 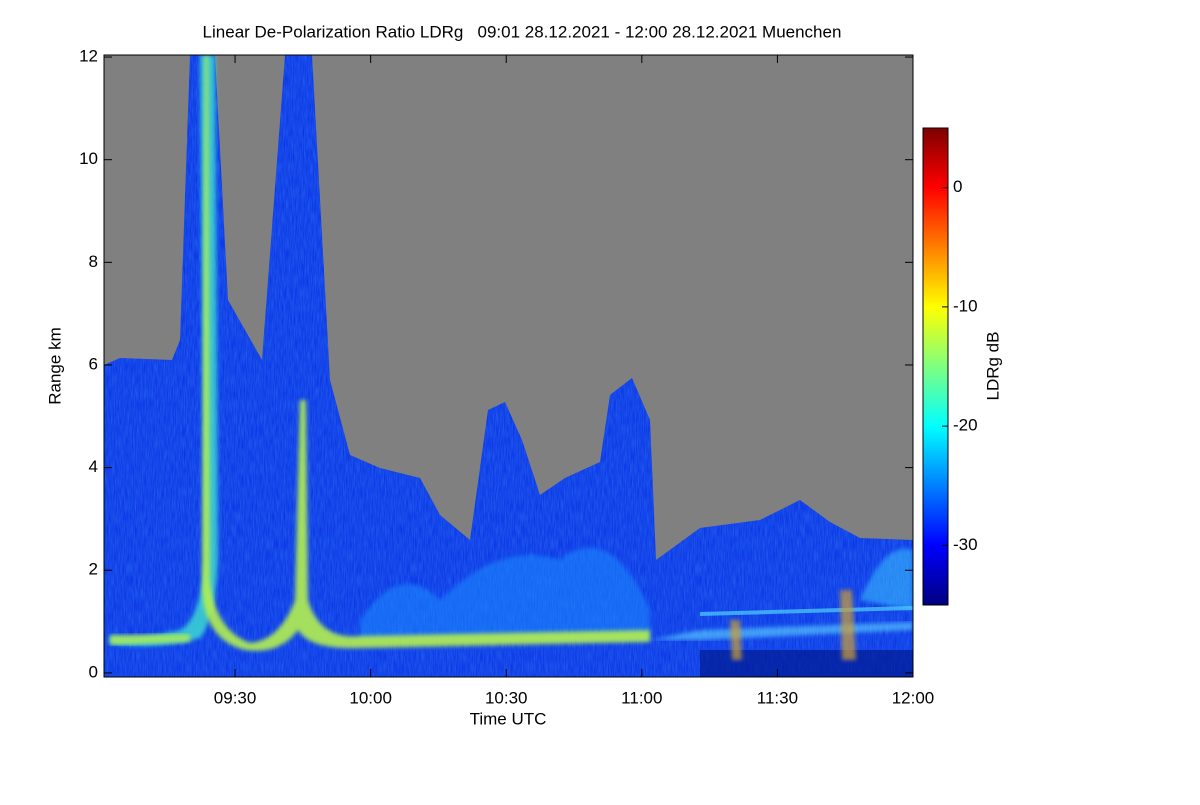 I want to click on colorbar-label: LDRg dB, so click(x=992, y=366).